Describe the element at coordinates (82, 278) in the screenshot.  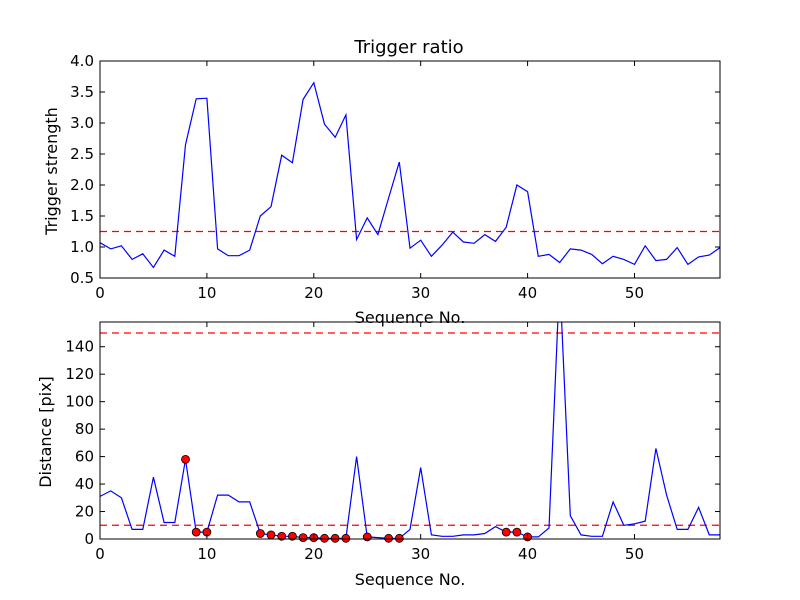
I see `top-plot-ytick-label: 0.5` at that location.